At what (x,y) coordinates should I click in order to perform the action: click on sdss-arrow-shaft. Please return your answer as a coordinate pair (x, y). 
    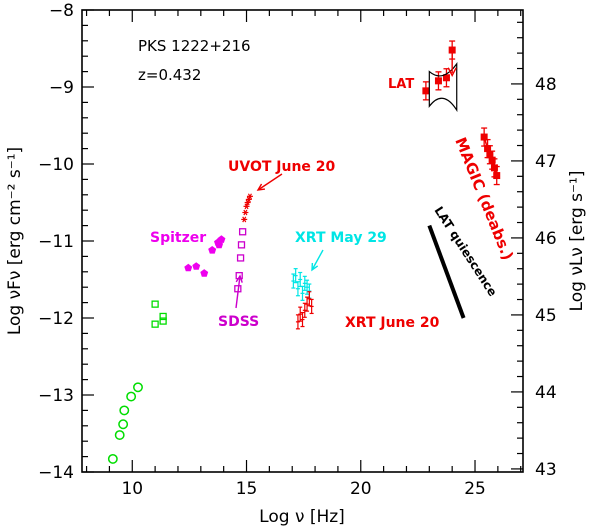
    Looking at the image, I should click on (238, 292).